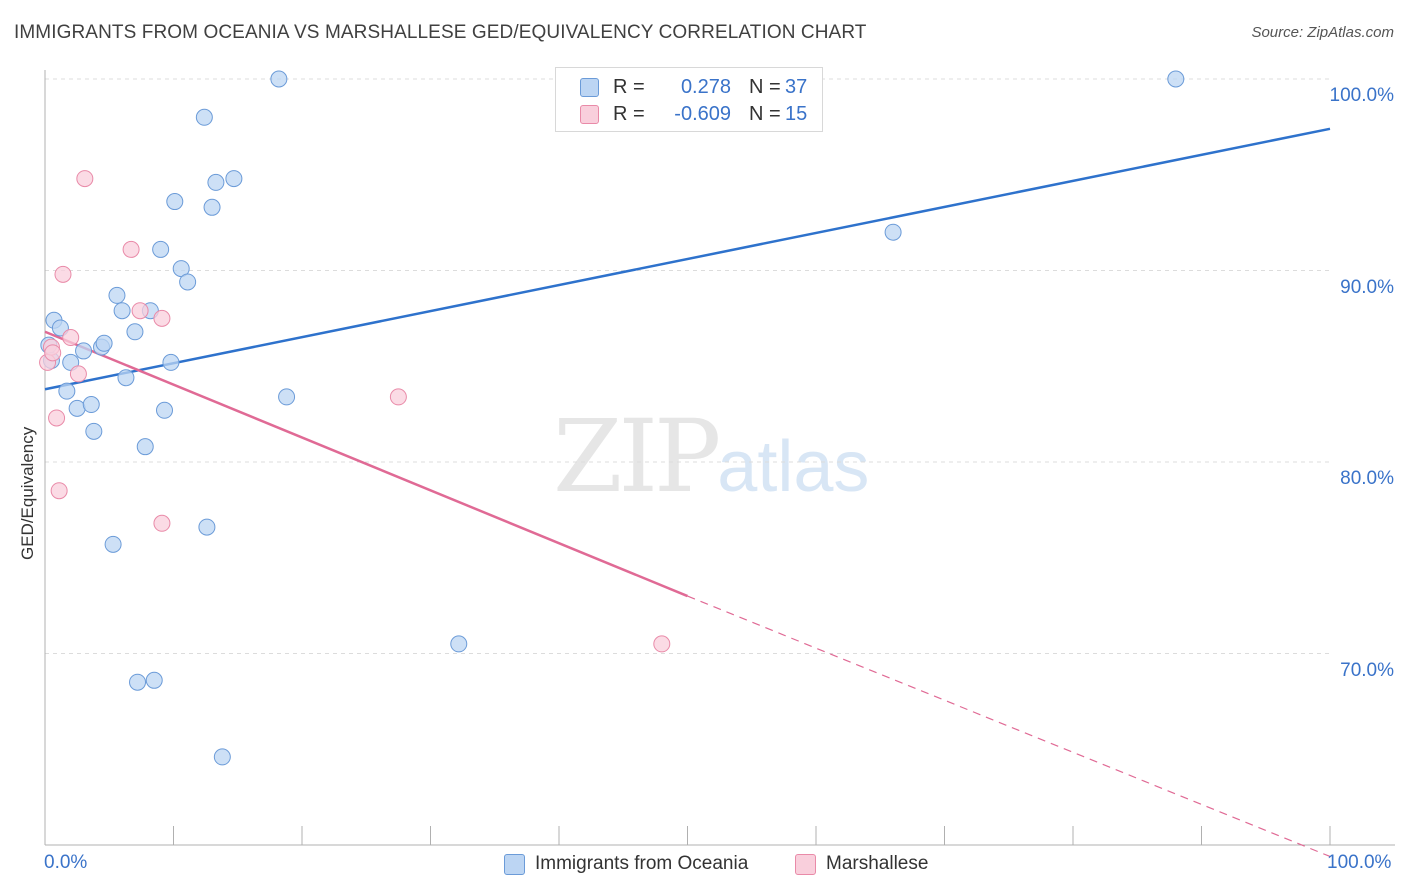 The width and height of the screenshot is (1406, 892). I want to click on legend-row-marshallese: R = -0.609 N = 15, so click(693, 114).